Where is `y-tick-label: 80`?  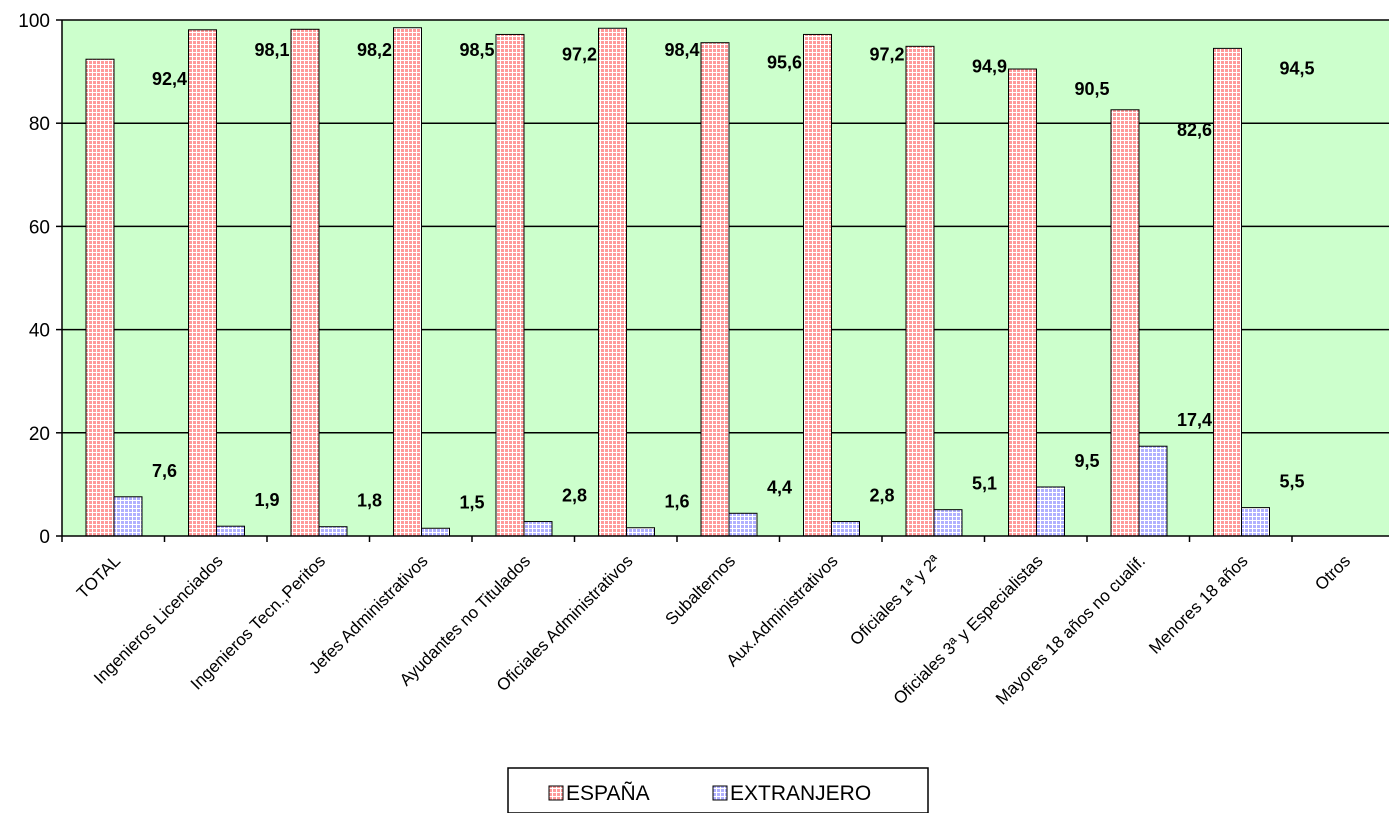 y-tick-label: 80 is located at coordinates (39, 124).